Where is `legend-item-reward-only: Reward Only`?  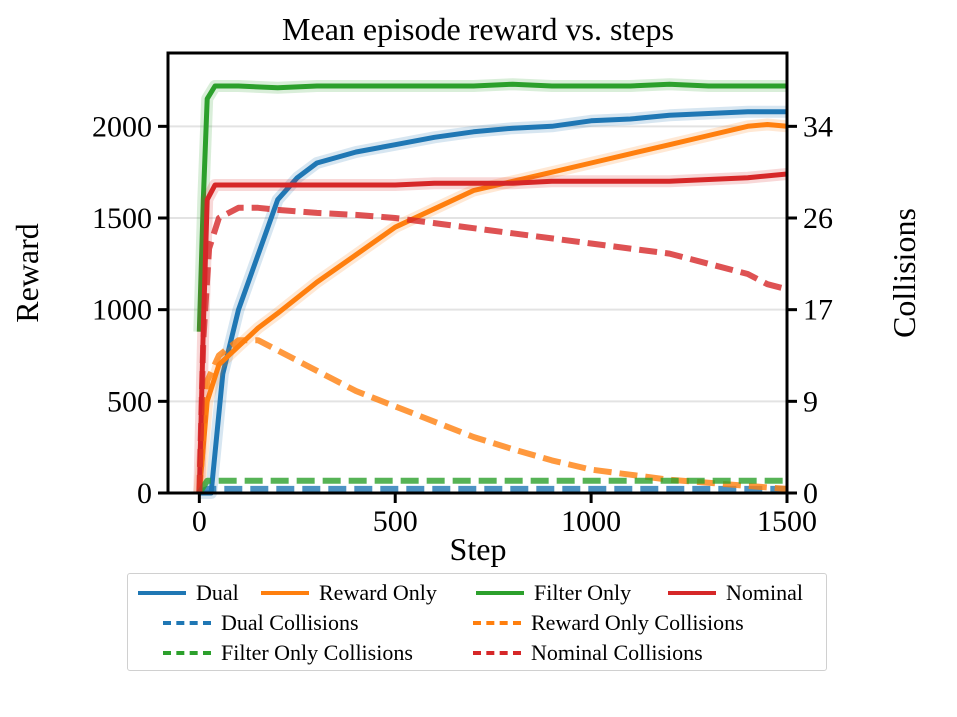
legend-item-reward-only: Reward Only is located at coordinates (349, 593).